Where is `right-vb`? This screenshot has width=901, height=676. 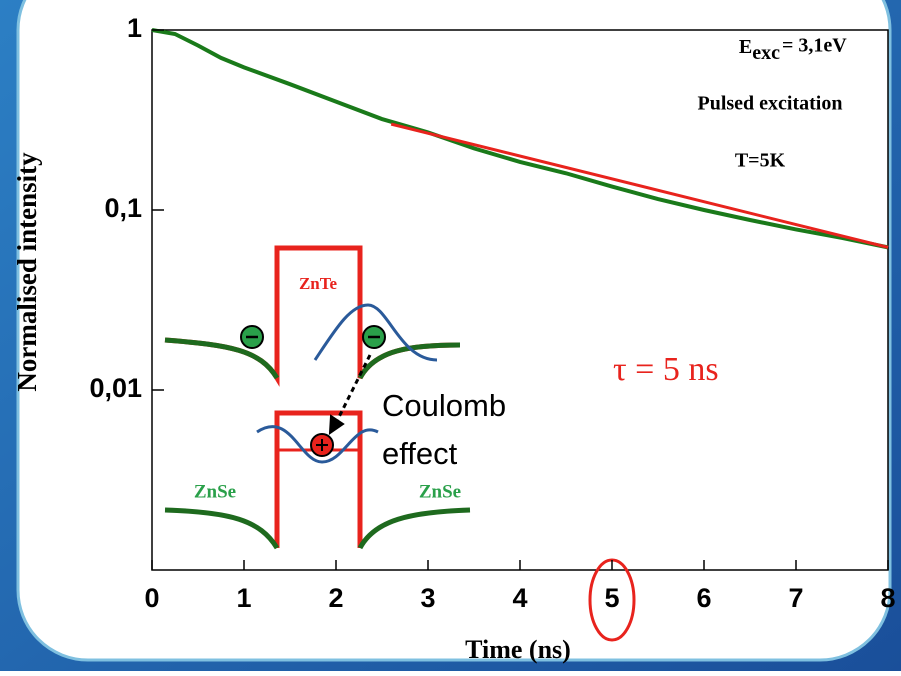
right-vb is located at coordinates (414, 528).